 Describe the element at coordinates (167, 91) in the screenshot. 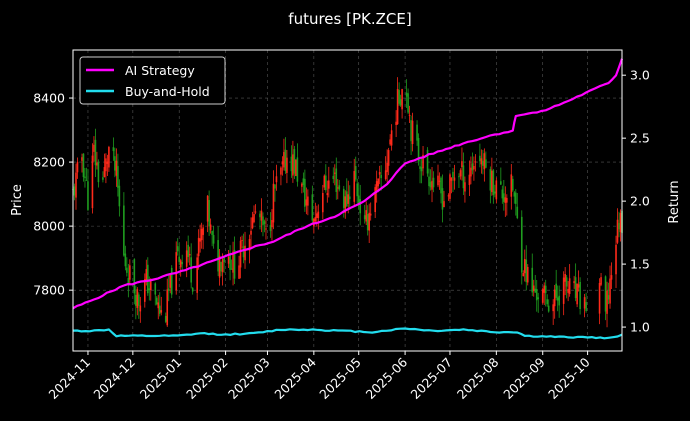

I see `legend-label-buy-and-hold: Buy-and-Hold` at that location.